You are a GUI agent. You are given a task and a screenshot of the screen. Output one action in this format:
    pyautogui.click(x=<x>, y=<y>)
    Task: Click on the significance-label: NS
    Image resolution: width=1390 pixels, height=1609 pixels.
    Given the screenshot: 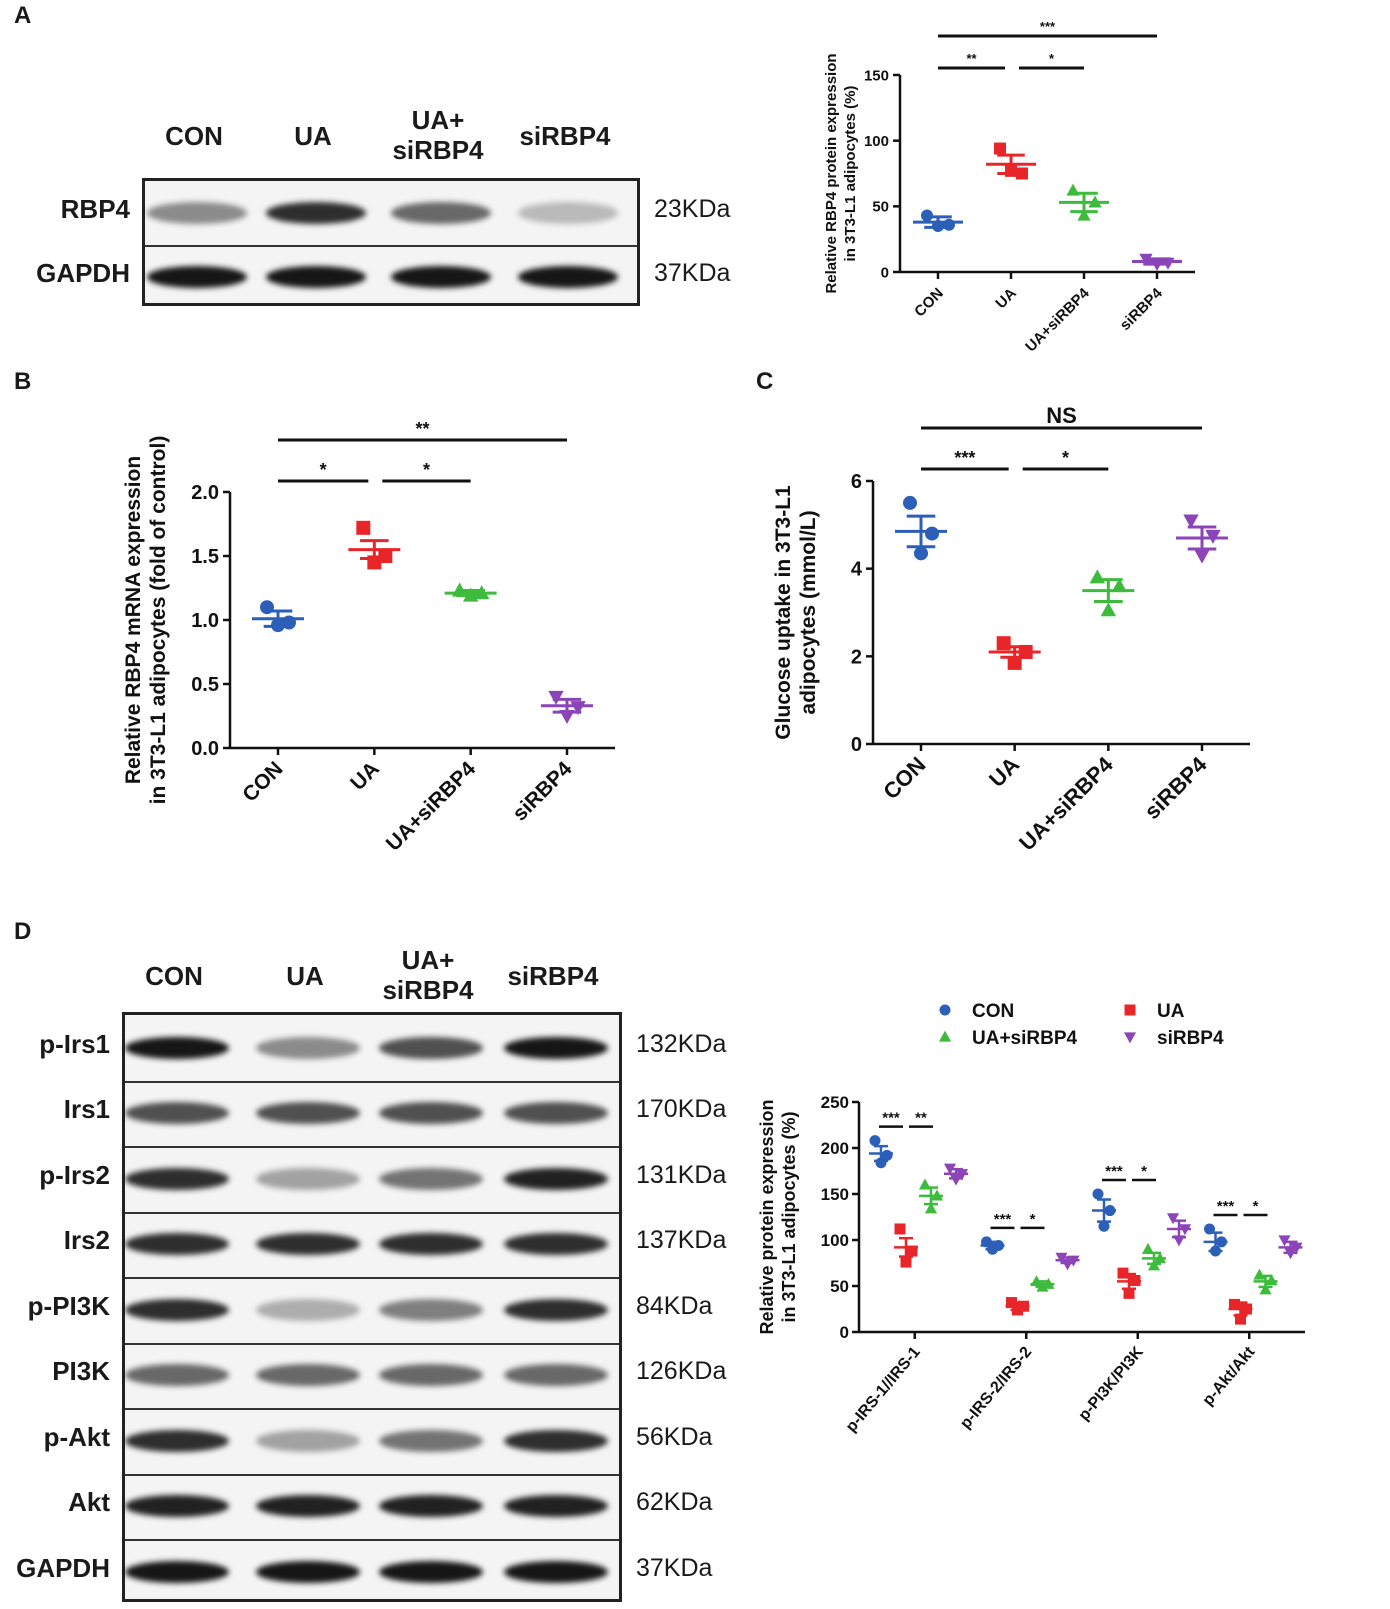 What is the action you would take?
    pyautogui.click(x=1061, y=415)
    